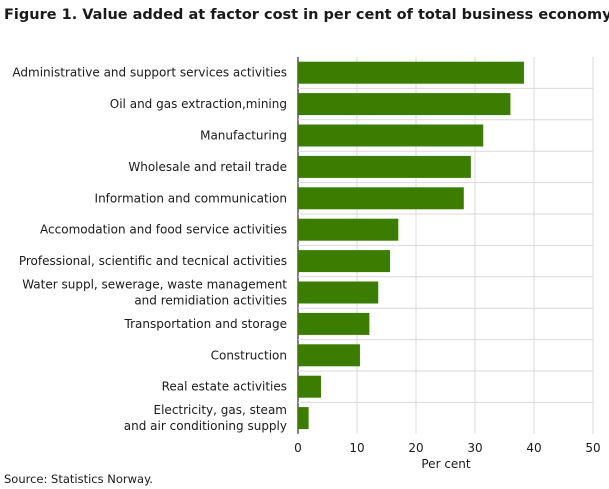 This screenshot has height=489, width=609. Describe the element at coordinates (356, 448) in the screenshot. I see `x-tick-label: 10` at that location.